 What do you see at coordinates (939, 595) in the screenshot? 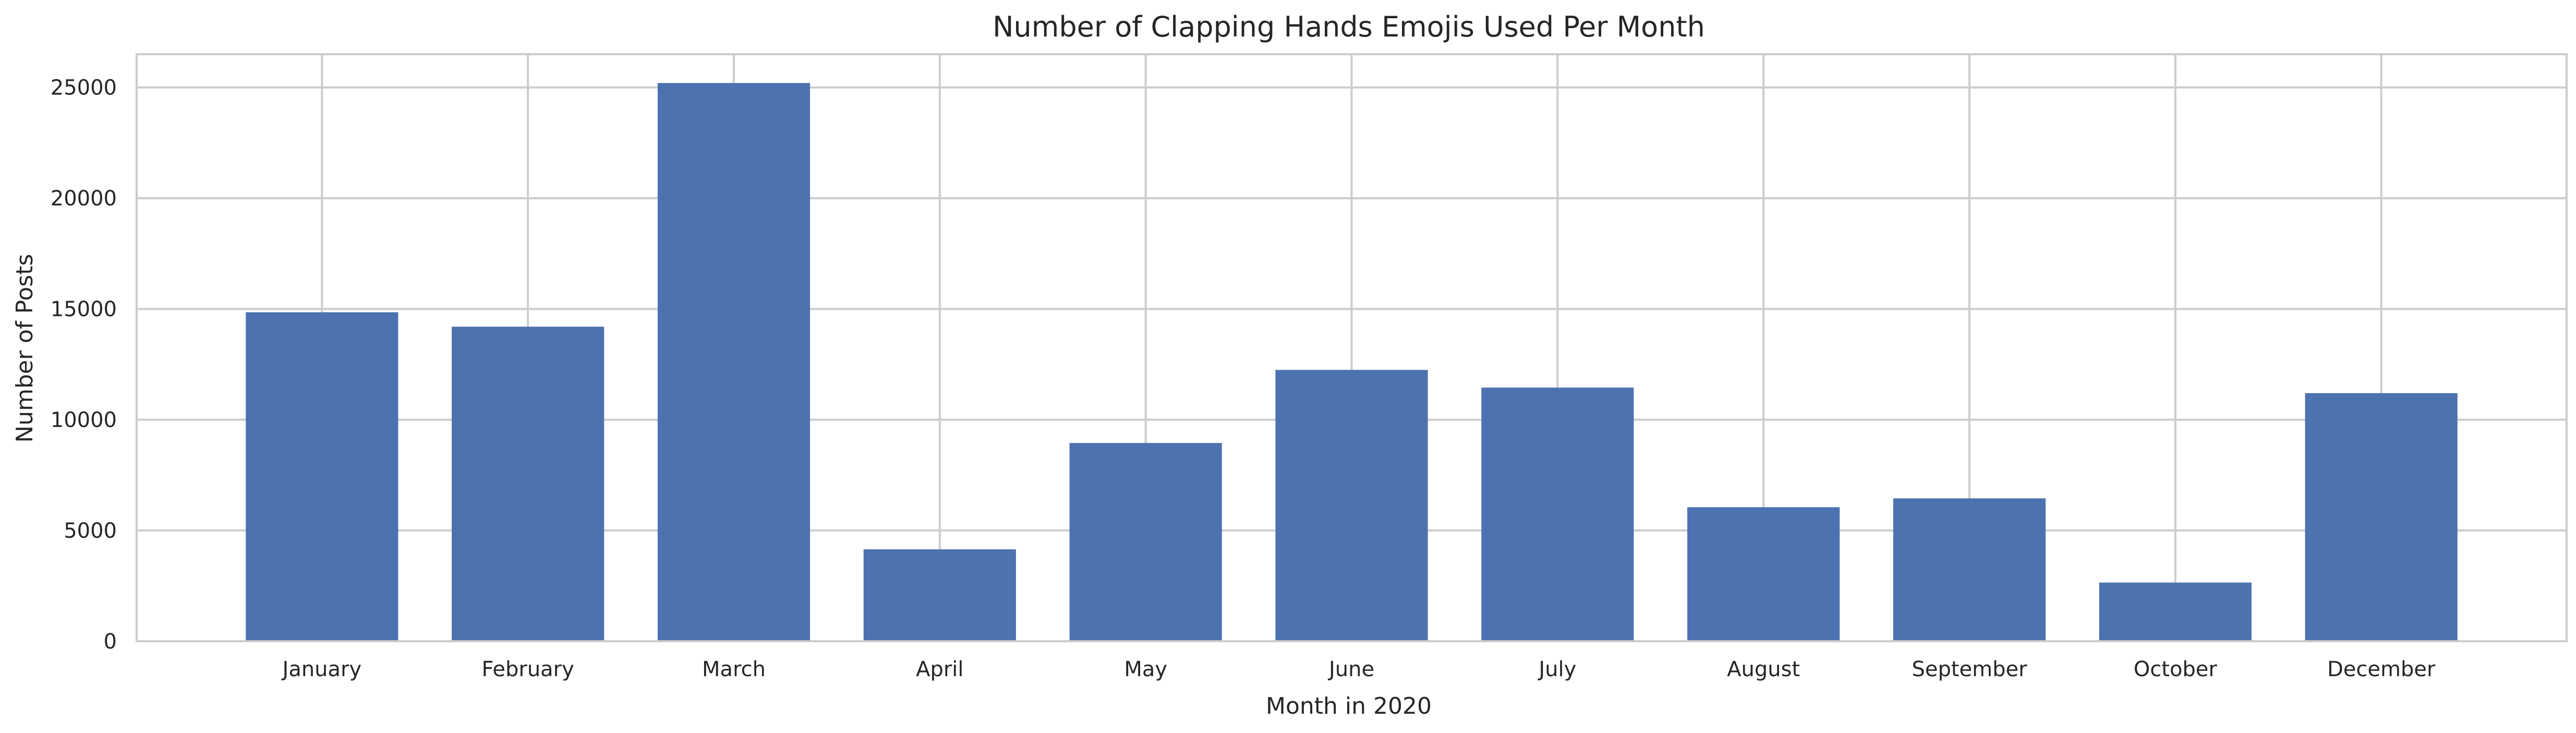
I see `bar-april` at bounding box center [939, 595].